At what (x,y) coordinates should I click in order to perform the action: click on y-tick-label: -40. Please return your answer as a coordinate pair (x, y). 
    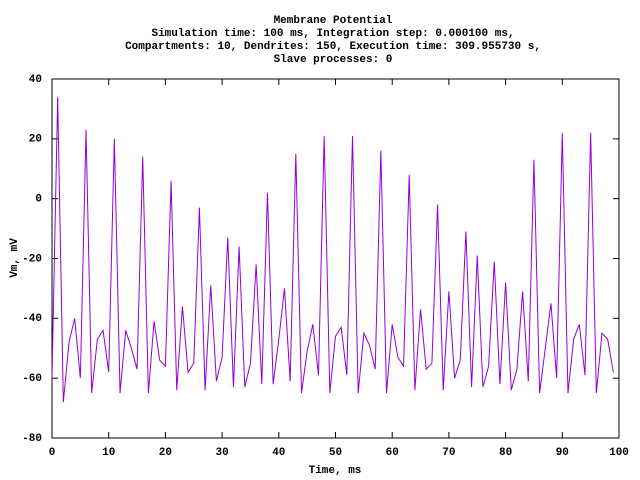
    Looking at the image, I should click on (32, 319).